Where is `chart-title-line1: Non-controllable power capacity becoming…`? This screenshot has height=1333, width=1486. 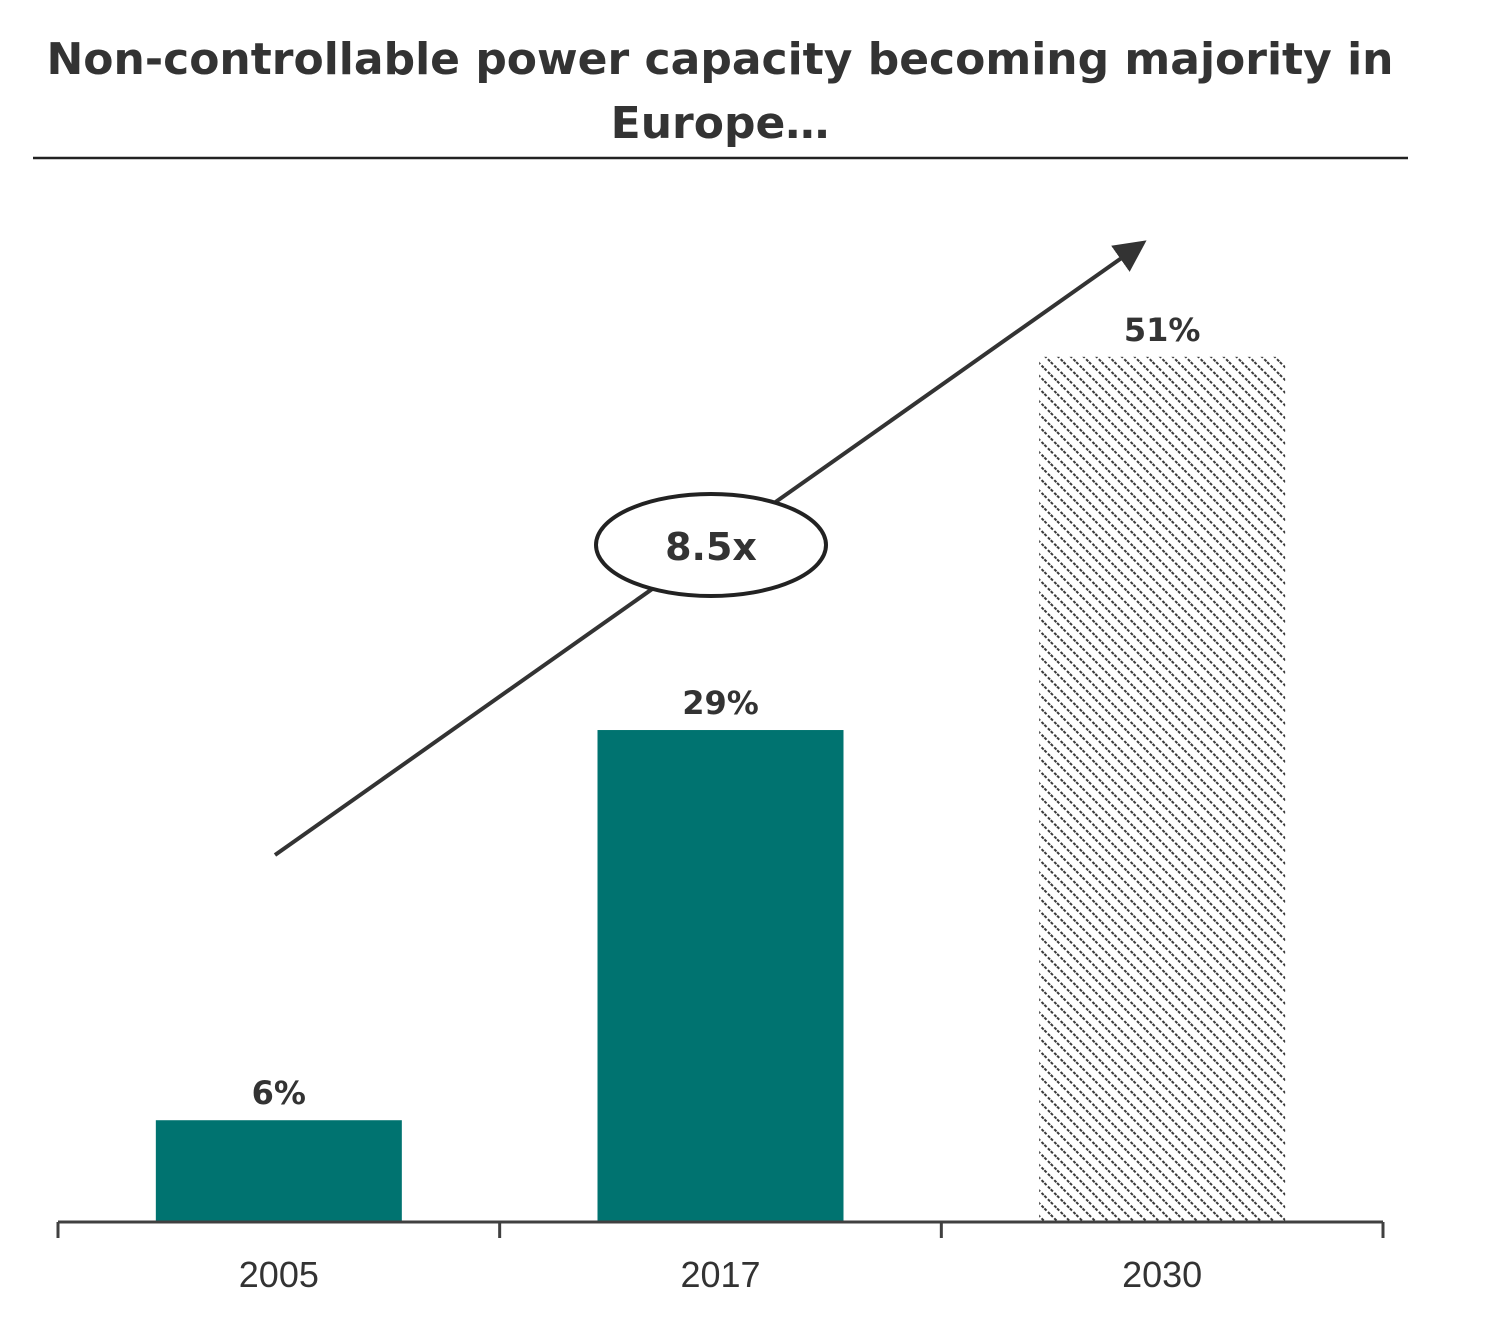 chart-title-line1: Non-controllable power capacity becoming… is located at coordinates (719, 59).